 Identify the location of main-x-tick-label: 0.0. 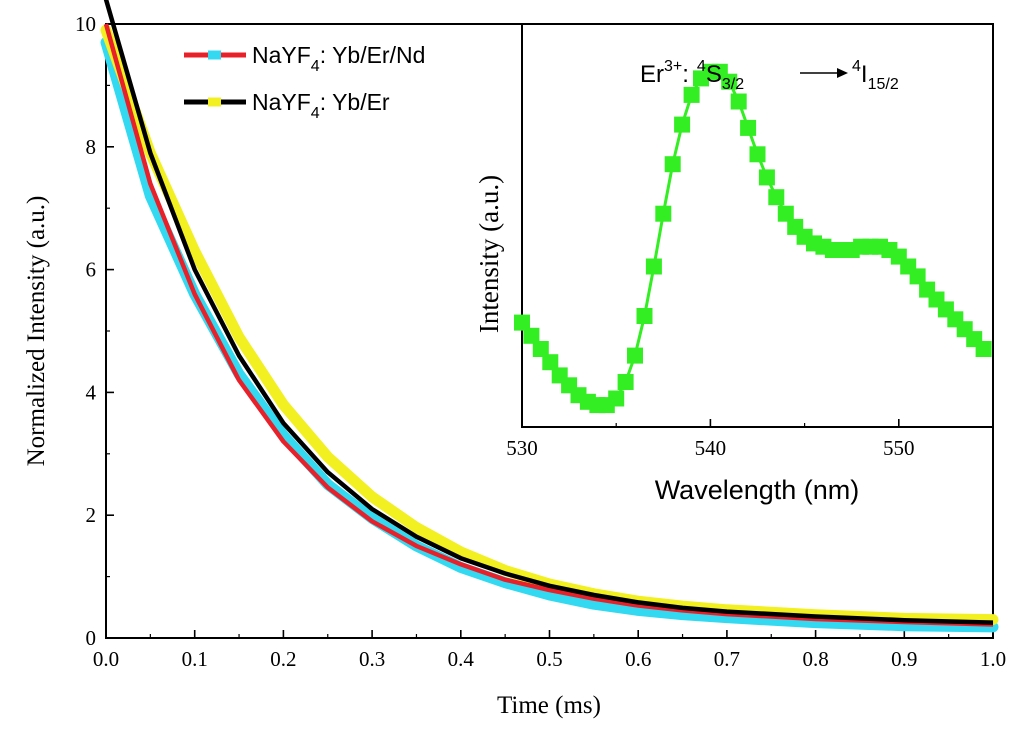
(106, 659).